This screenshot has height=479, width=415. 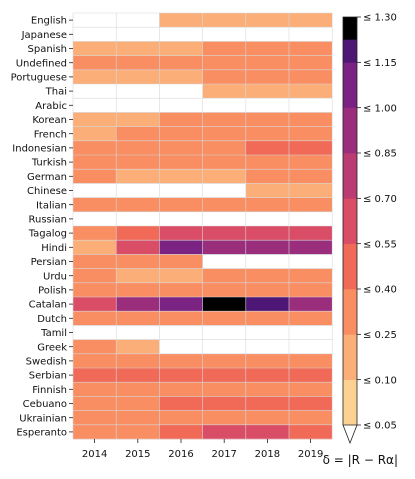 I want to click on y-tick-label: Serbian, so click(x=48, y=376).